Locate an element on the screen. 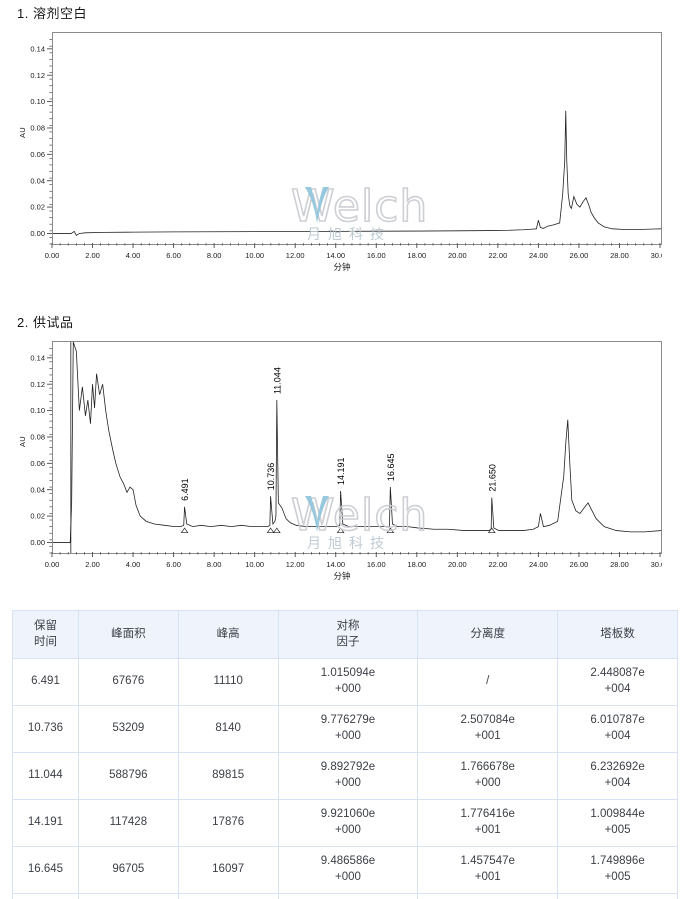  cell-symmetry-factor: 9.921060e +000 is located at coordinates (348, 823).